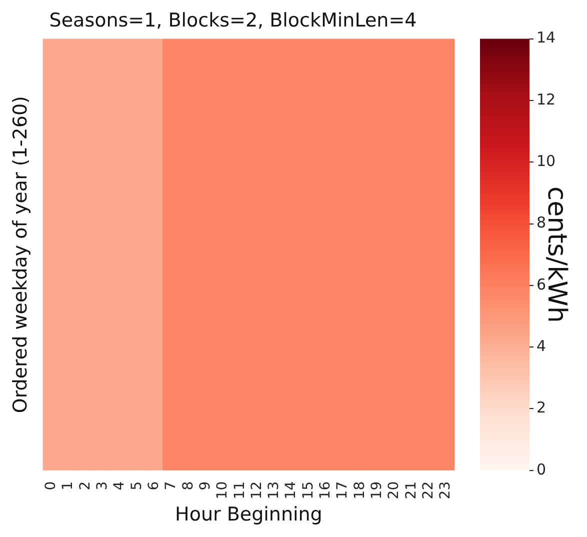 The height and width of the screenshot is (537, 587). What do you see at coordinates (154, 485) in the screenshot?
I see `x-tick-label: 6` at bounding box center [154, 485].